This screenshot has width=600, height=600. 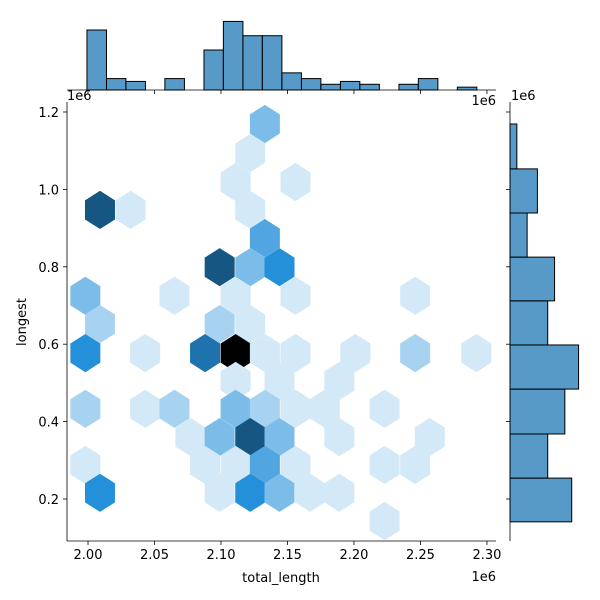 What do you see at coordinates (48, 113) in the screenshot?
I see `y-tick-label: 1.2` at bounding box center [48, 113].